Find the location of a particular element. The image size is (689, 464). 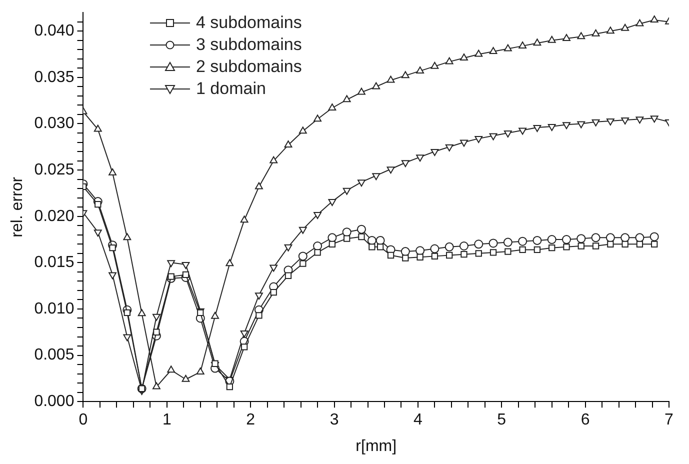

y-tick-label: 0.000 is located at coordinates (54, 401).